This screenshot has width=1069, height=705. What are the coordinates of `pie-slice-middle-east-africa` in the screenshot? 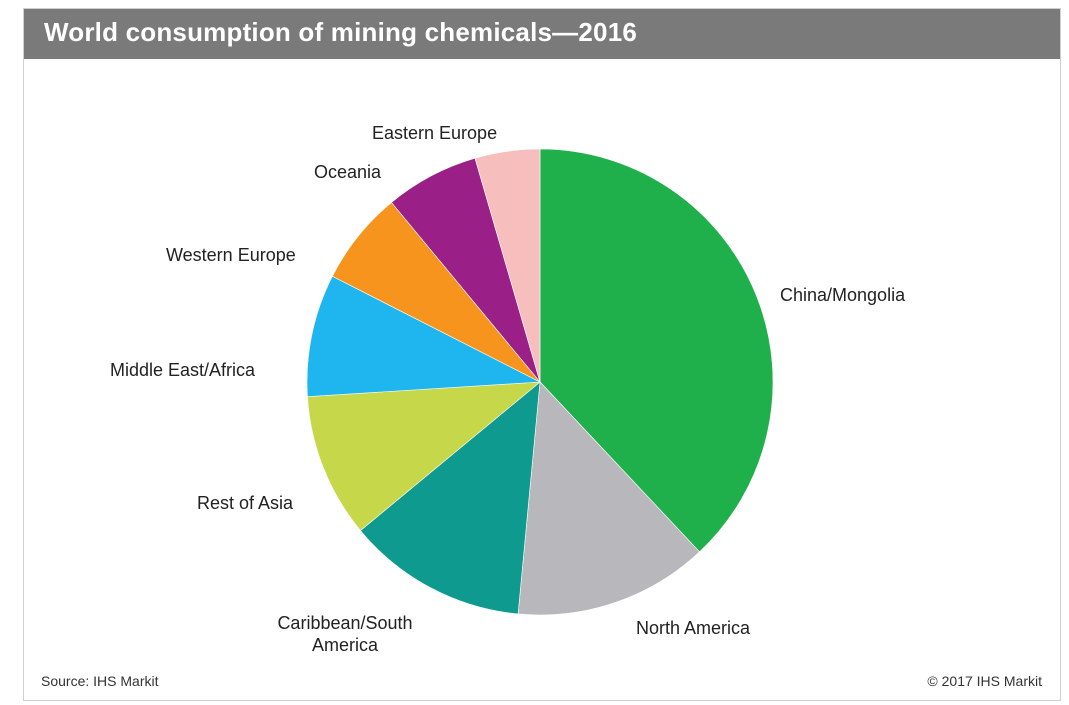 It's located at (424, 336).